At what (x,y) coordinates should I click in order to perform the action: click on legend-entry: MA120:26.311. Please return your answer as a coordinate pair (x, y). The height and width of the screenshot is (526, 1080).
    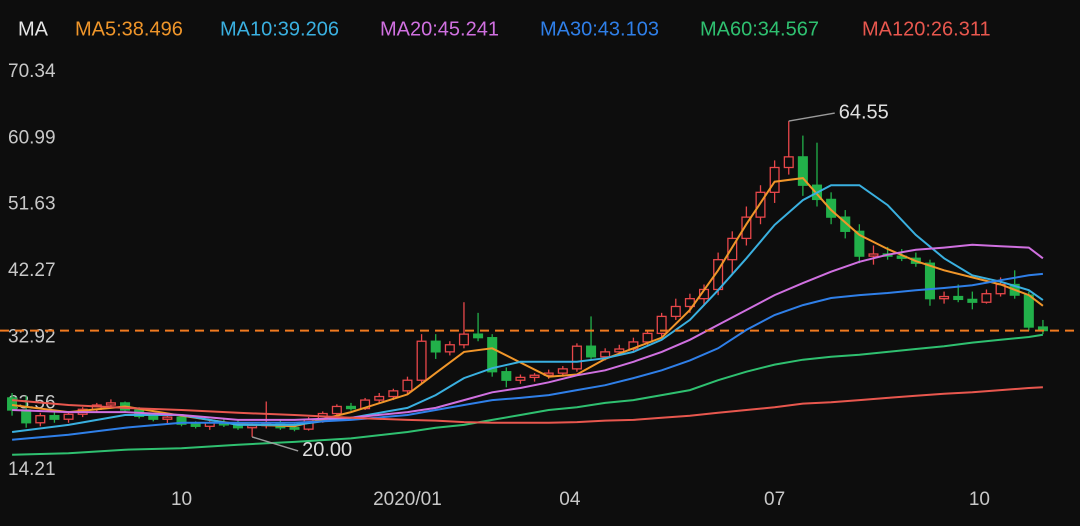
    Looking at the image, I should click on (926, 29).